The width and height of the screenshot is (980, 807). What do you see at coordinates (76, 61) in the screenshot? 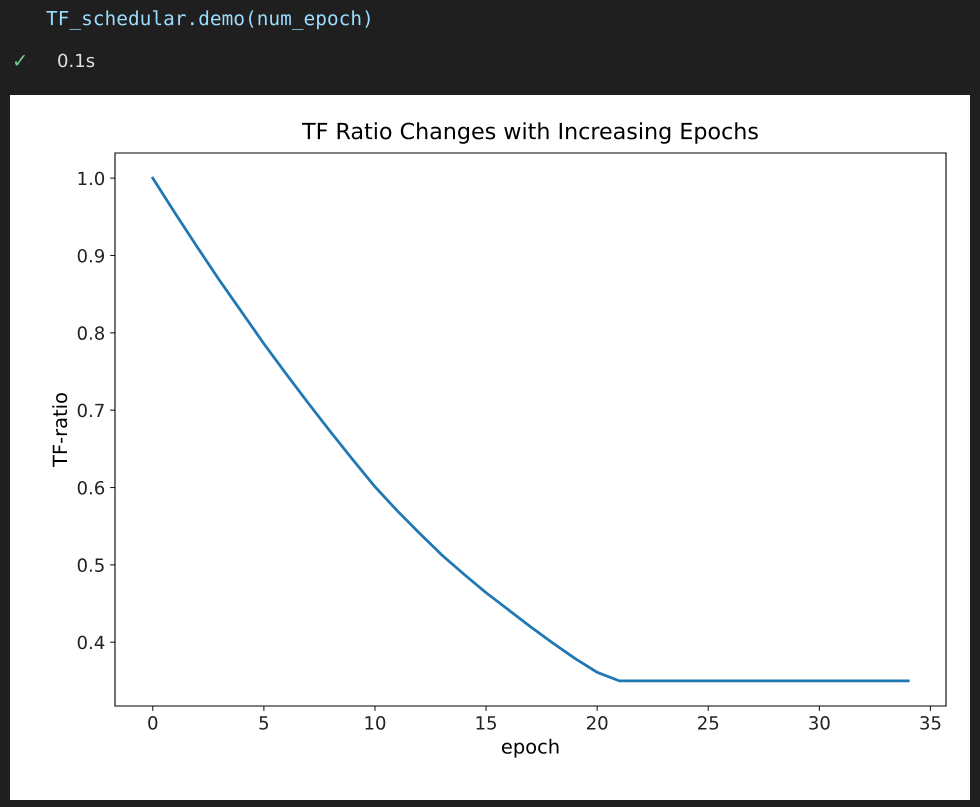
I see `text: 0.1s` at bounding box center [76, 61].